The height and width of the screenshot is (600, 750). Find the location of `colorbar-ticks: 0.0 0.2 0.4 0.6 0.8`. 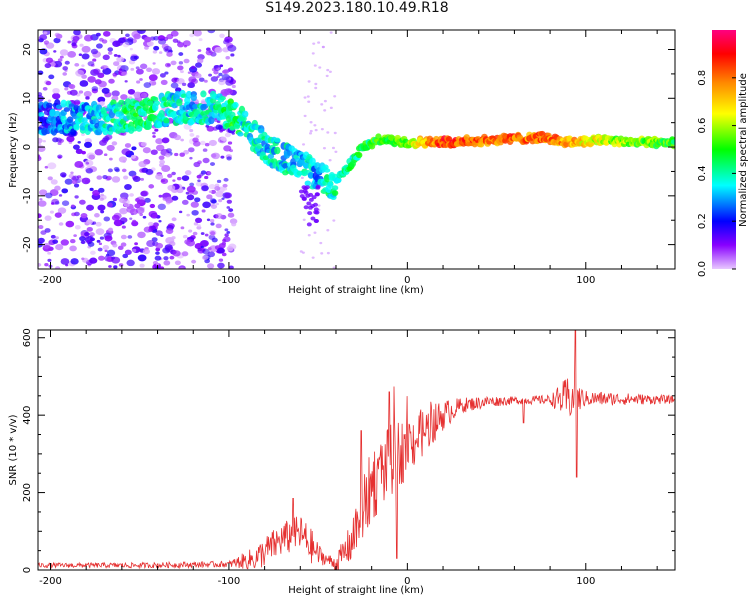

colorbar-ticks: 0.0 0.2 0.4 0.6 0.8 is located at coordinates (716, 173).